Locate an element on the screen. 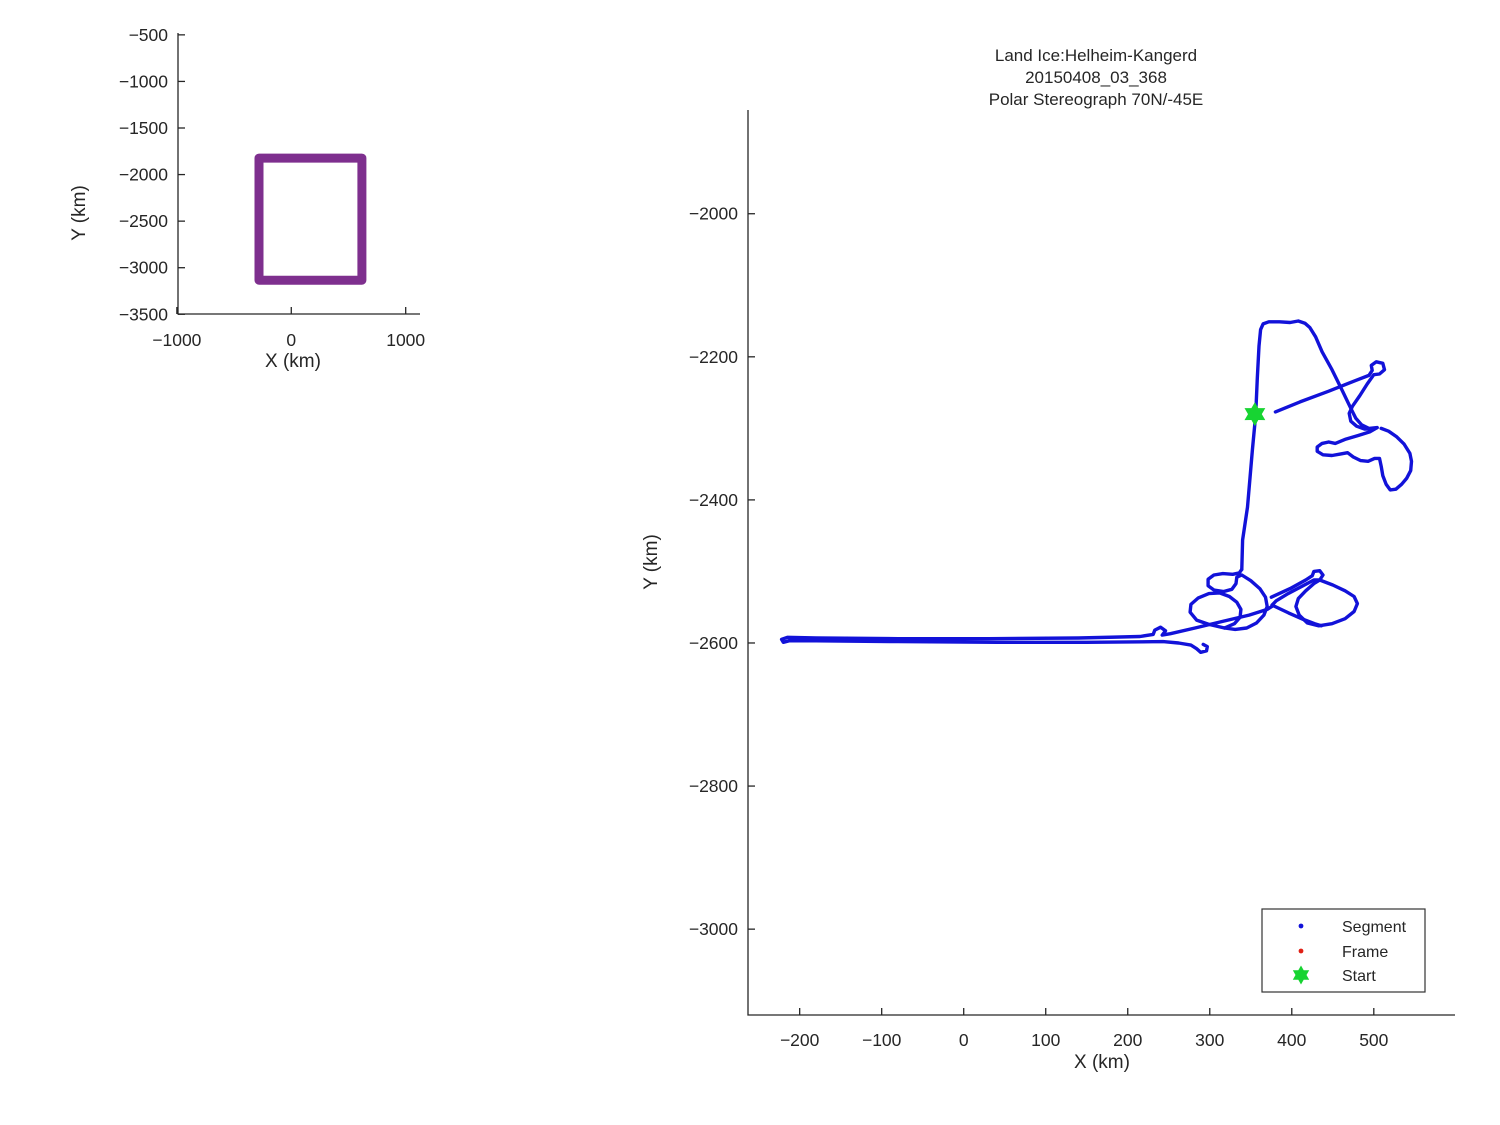  coverage-rectangle is located at coordinates (310, 219).